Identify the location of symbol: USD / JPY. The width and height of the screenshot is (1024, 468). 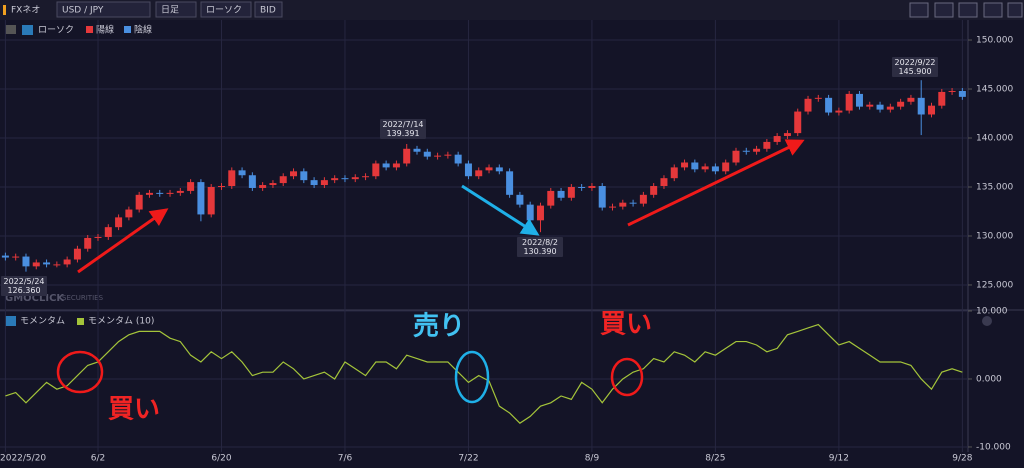
(83, 11).